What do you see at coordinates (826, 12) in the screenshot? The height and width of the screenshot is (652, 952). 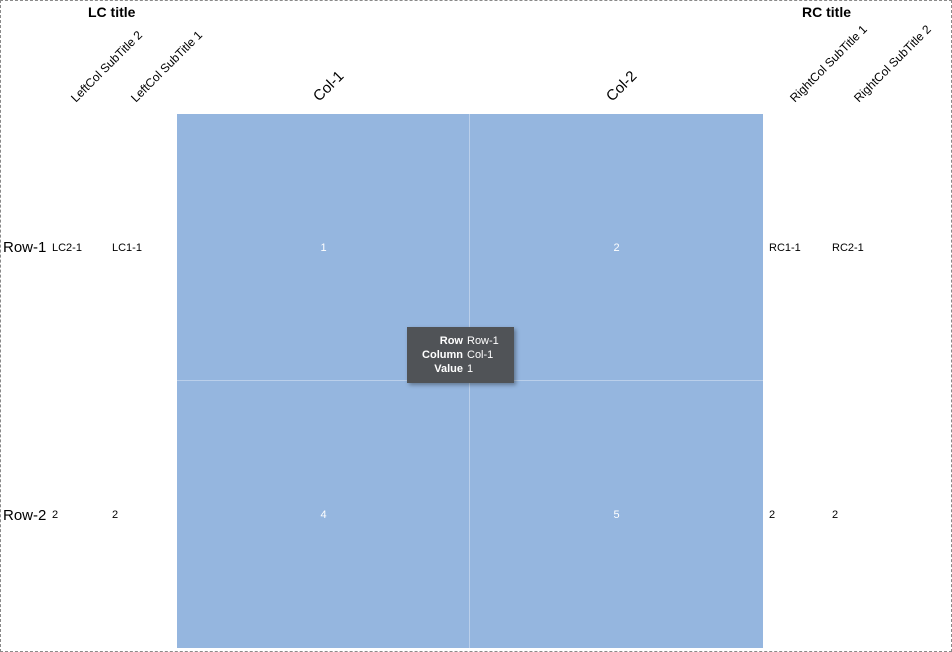 I see `right-columns-title: RC title` at bounding box center [826, 12].